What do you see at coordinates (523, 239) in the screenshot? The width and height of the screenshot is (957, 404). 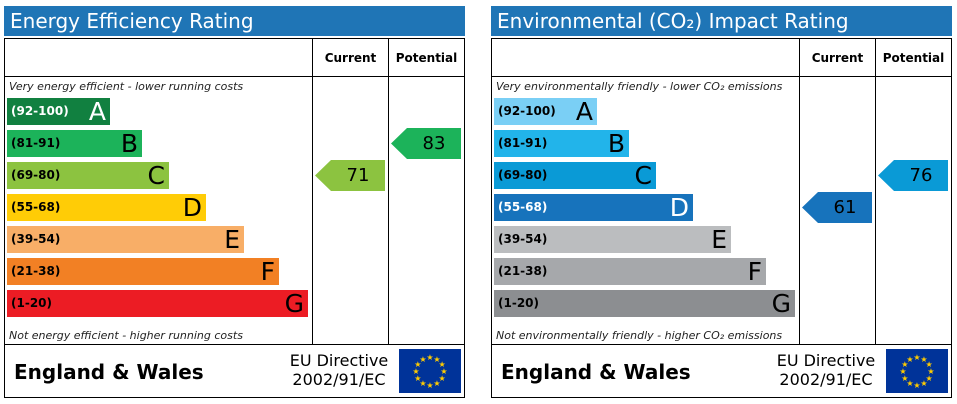 I see `band-range-label: (39-54)` at bounding box center [523, 239].